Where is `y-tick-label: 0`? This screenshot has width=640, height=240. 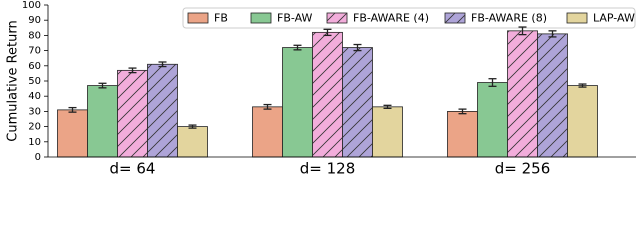 y-tick-label: 0 is located at coordinates (38, 157).